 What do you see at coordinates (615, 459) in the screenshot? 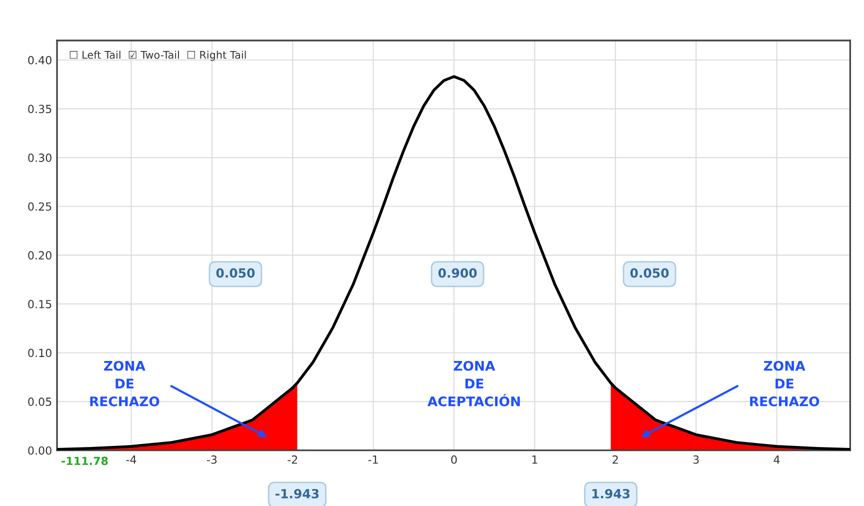
I see `x-tick-label: 2` at bounding box center [615, 459].